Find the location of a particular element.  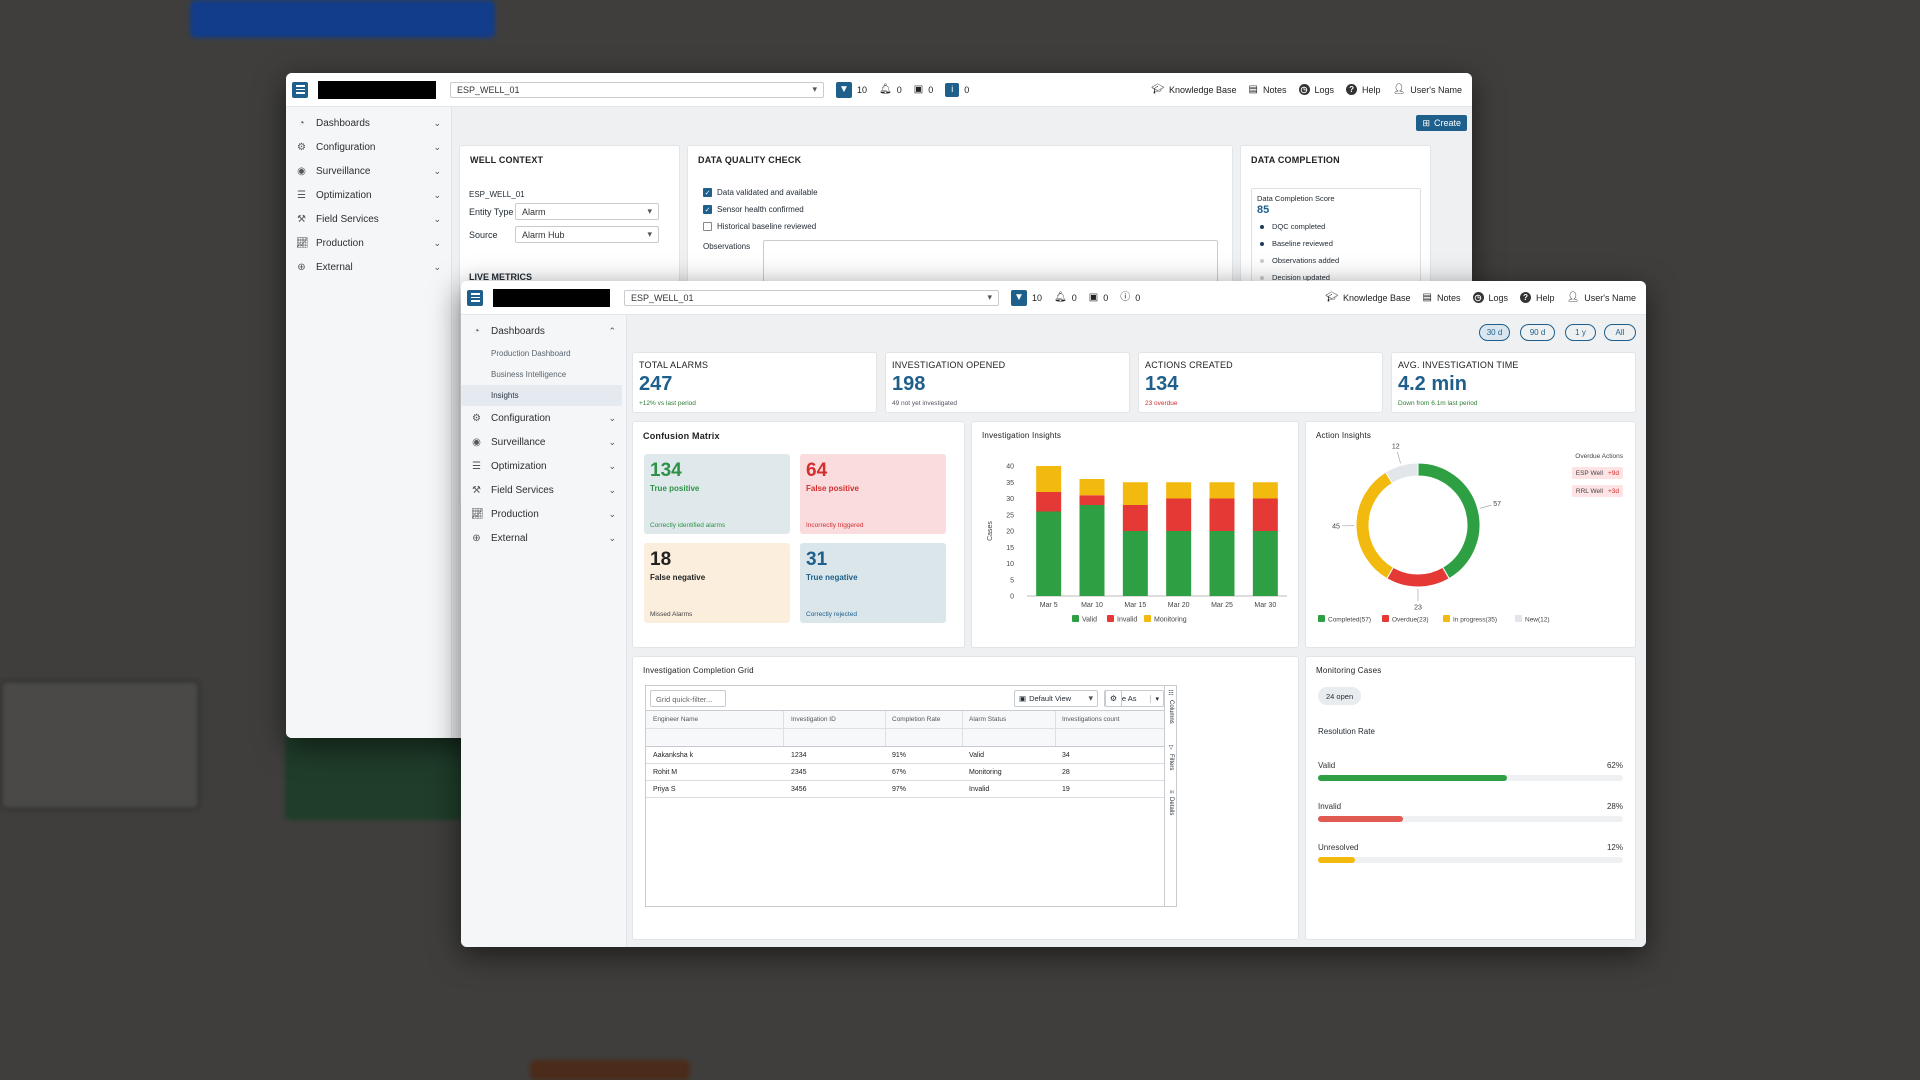

dashboard-icon: ◔ is located at coordinates (476, 331).